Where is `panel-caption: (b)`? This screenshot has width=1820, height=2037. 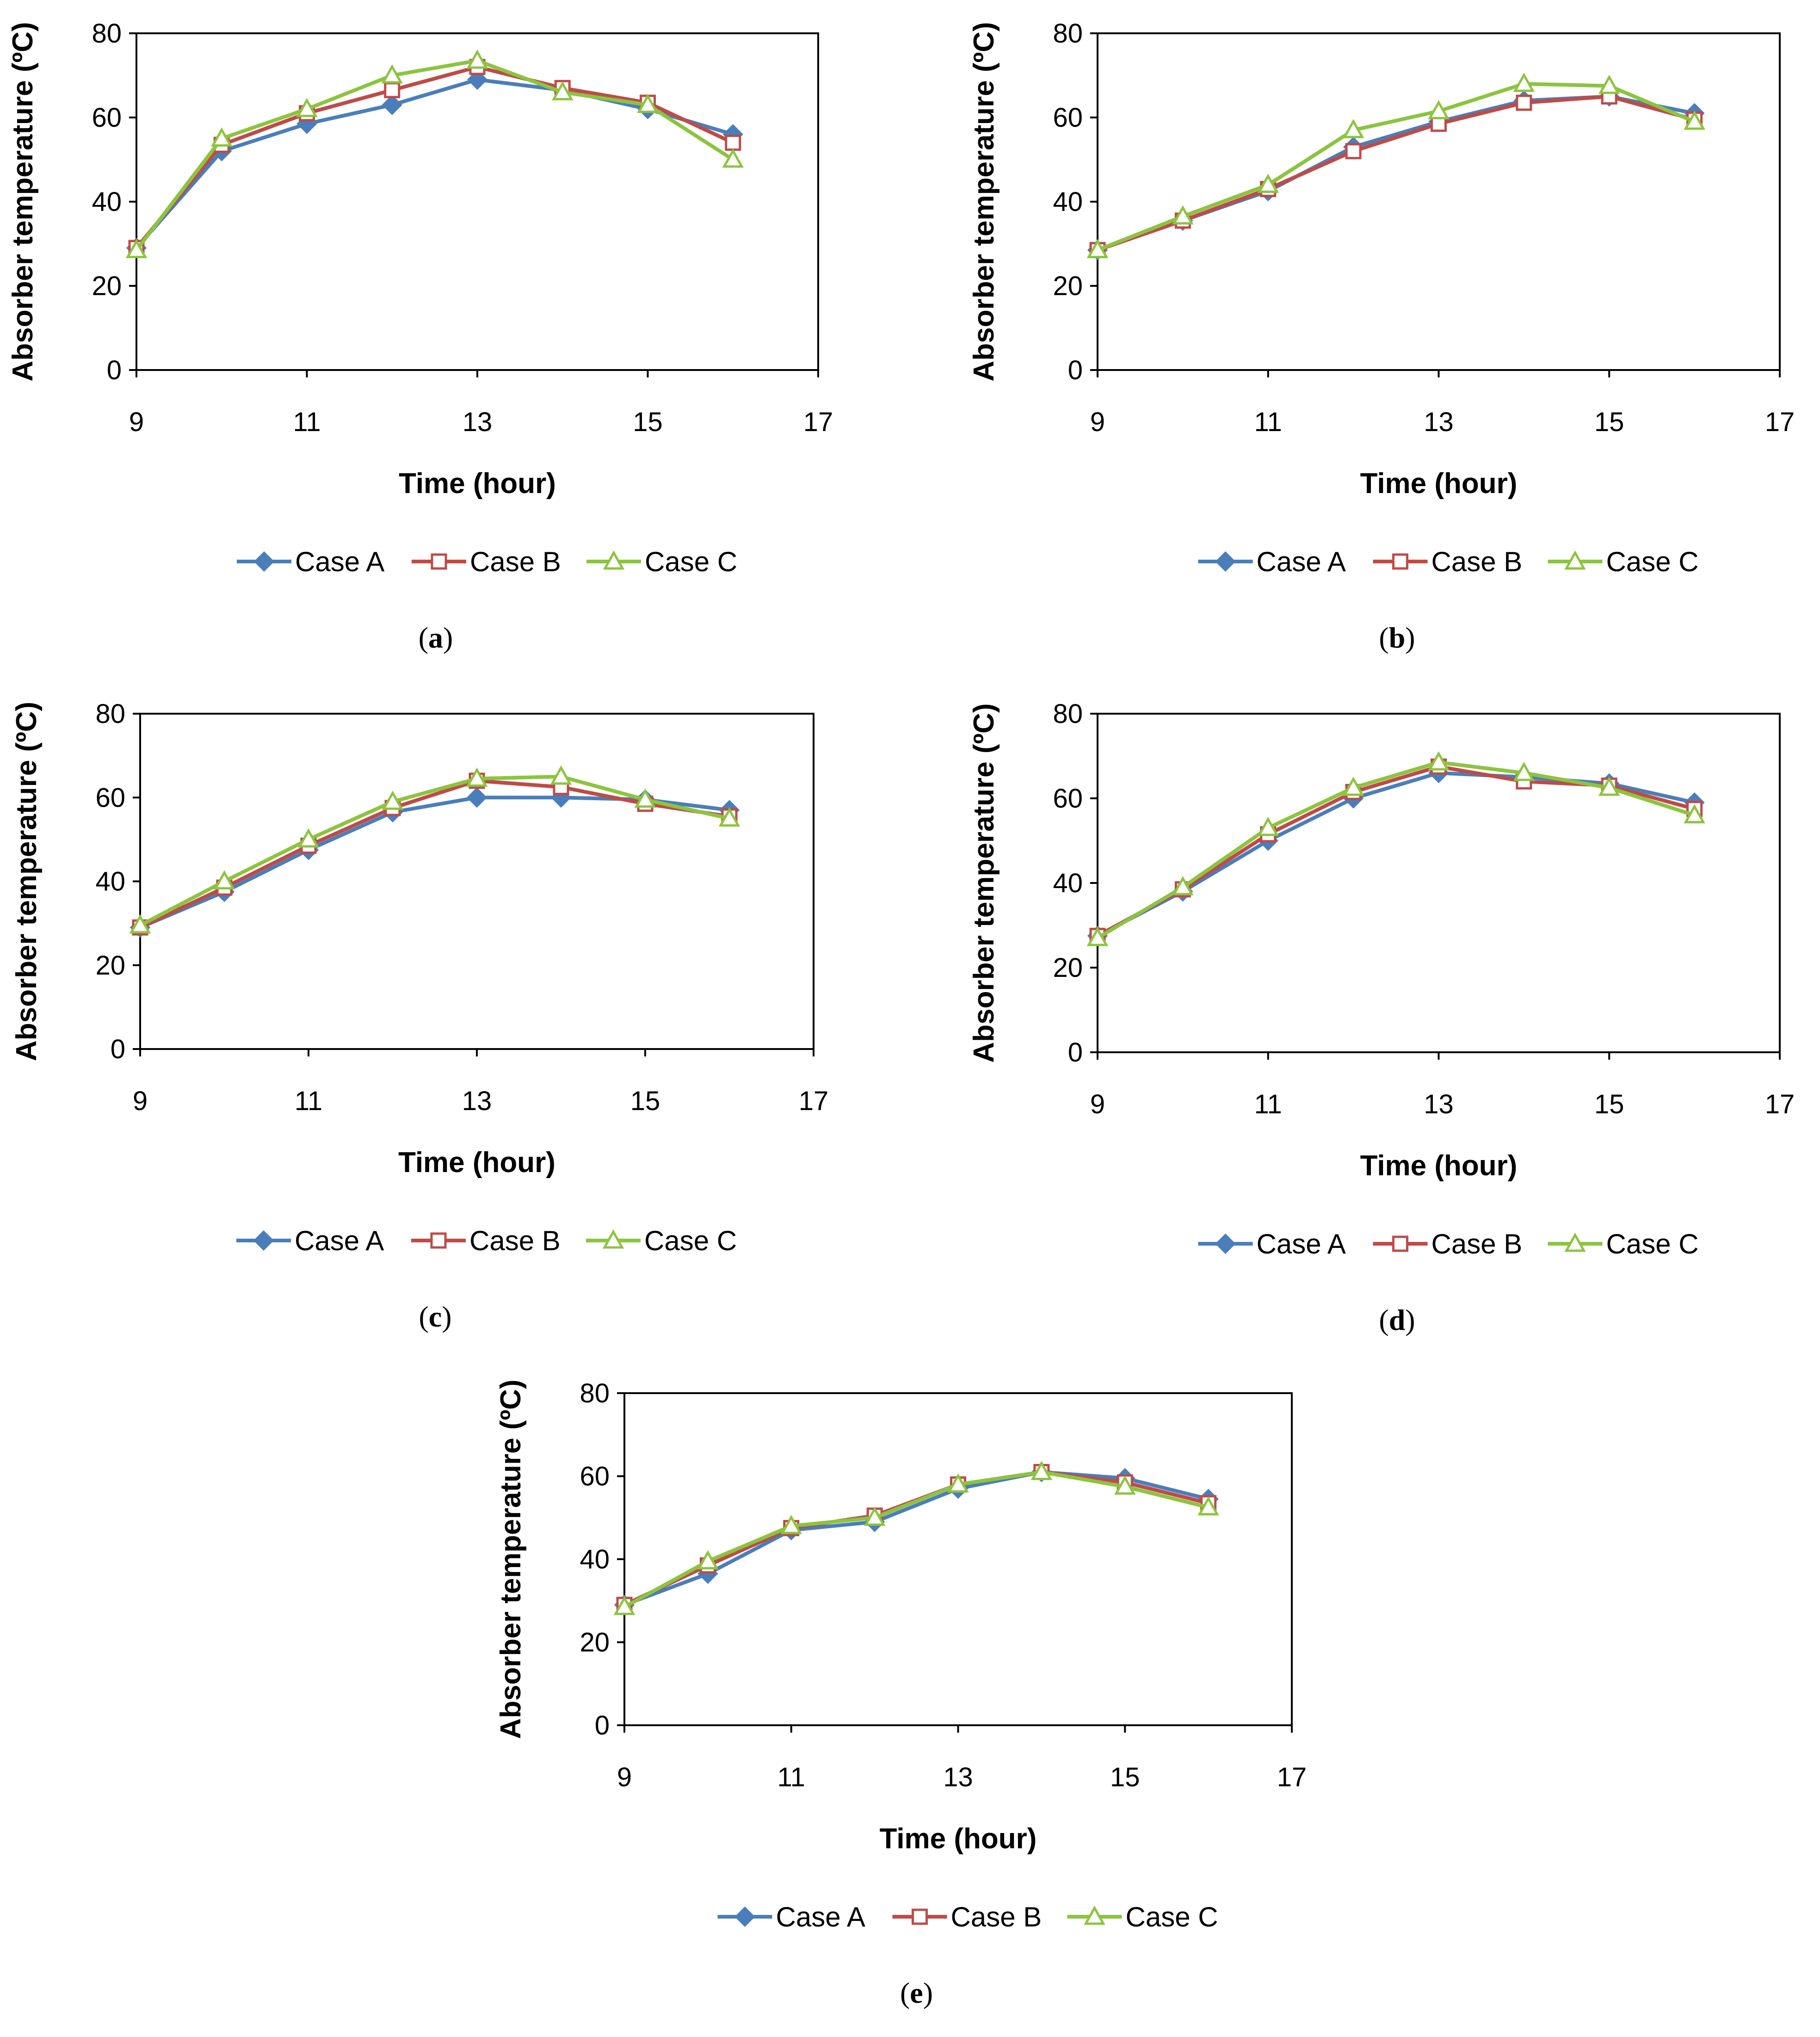 panel-caption: (b) is located at coordinates (1397, 637).